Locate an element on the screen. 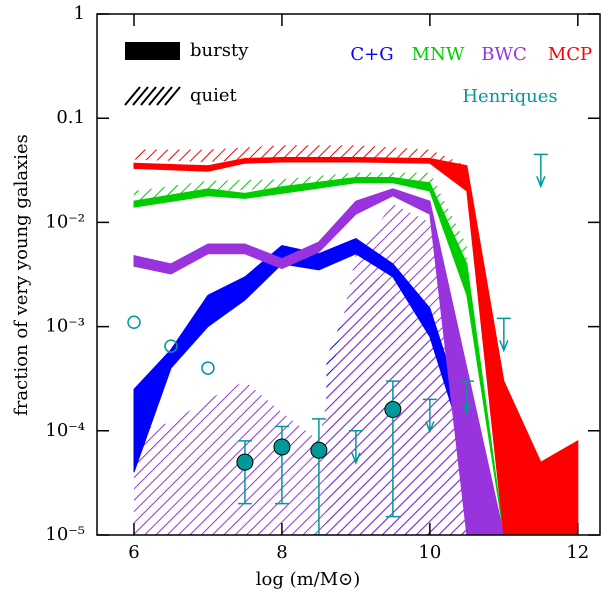 This screenshot has width=615, height=599. legend-label: MCP is located at coordinates (570, 54).